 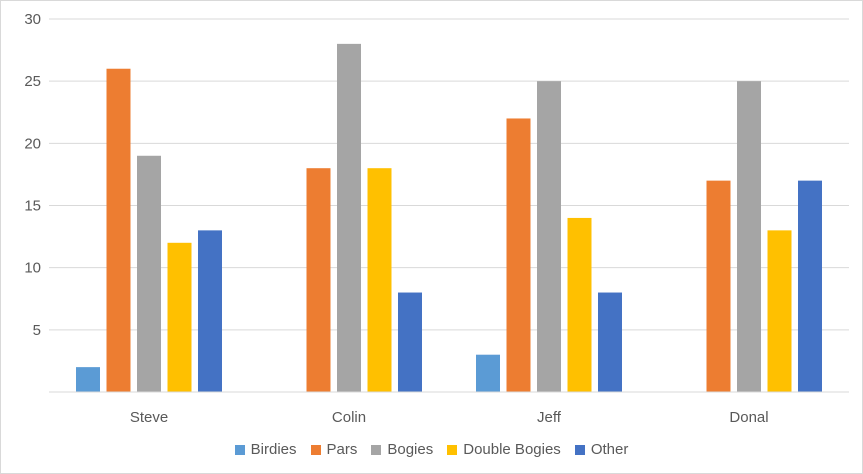 I want to click on x-category-label: Colin, so click(x=349, y=417).